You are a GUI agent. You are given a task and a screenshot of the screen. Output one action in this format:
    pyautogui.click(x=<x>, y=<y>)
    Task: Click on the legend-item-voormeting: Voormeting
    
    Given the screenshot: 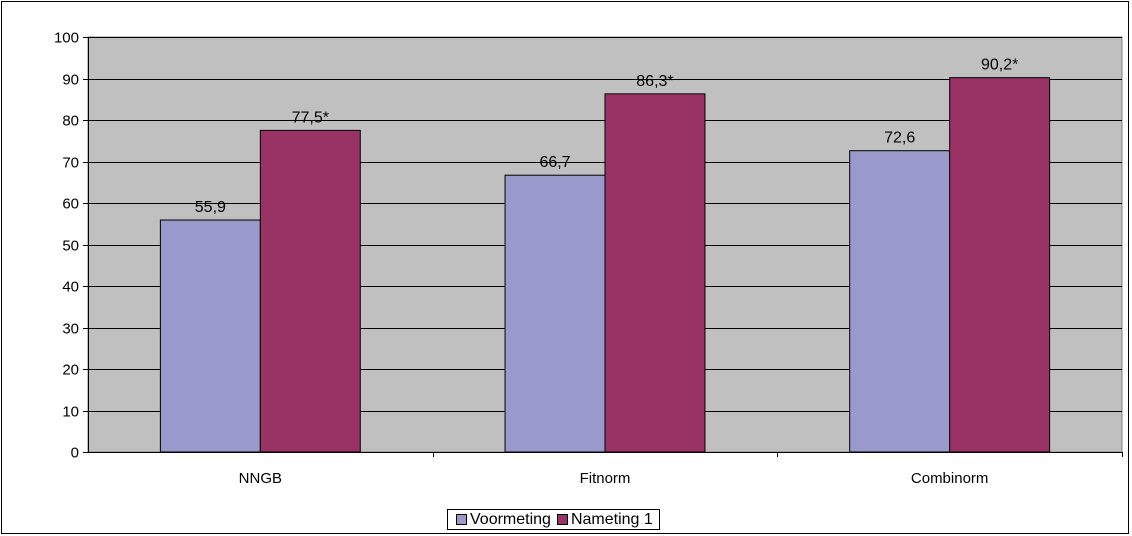 What is the action you would take?
    pyautogui.click(x=503, y=520)
    